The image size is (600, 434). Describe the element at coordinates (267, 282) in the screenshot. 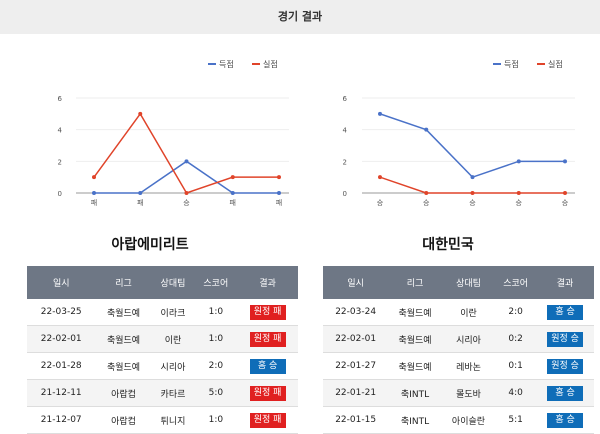

I see `header-result: 결과` at that location.